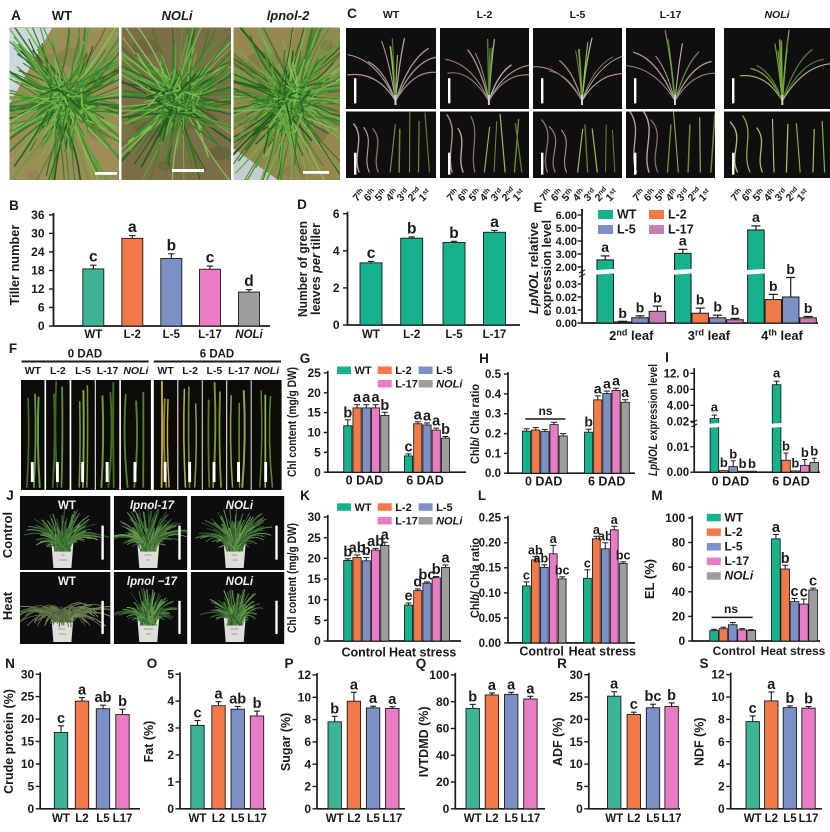 This screenshot has height=832, width=830. Describe the element at coordinates (547, 268) in the screenshot. I see `svg-text: expression level` at that location.